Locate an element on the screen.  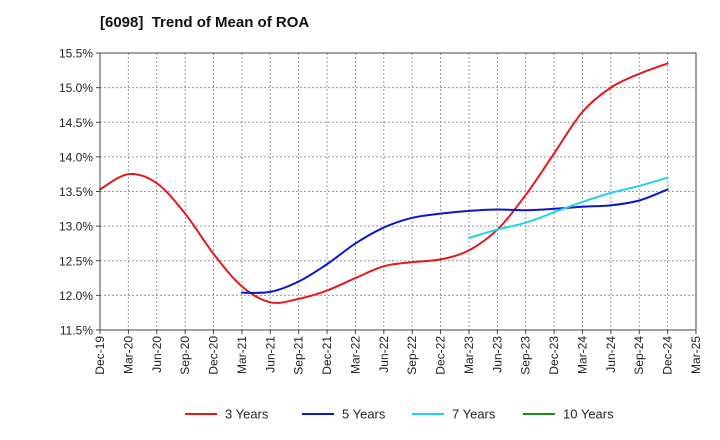
legend-label: 10 Years is located at coordinates (588, 414).